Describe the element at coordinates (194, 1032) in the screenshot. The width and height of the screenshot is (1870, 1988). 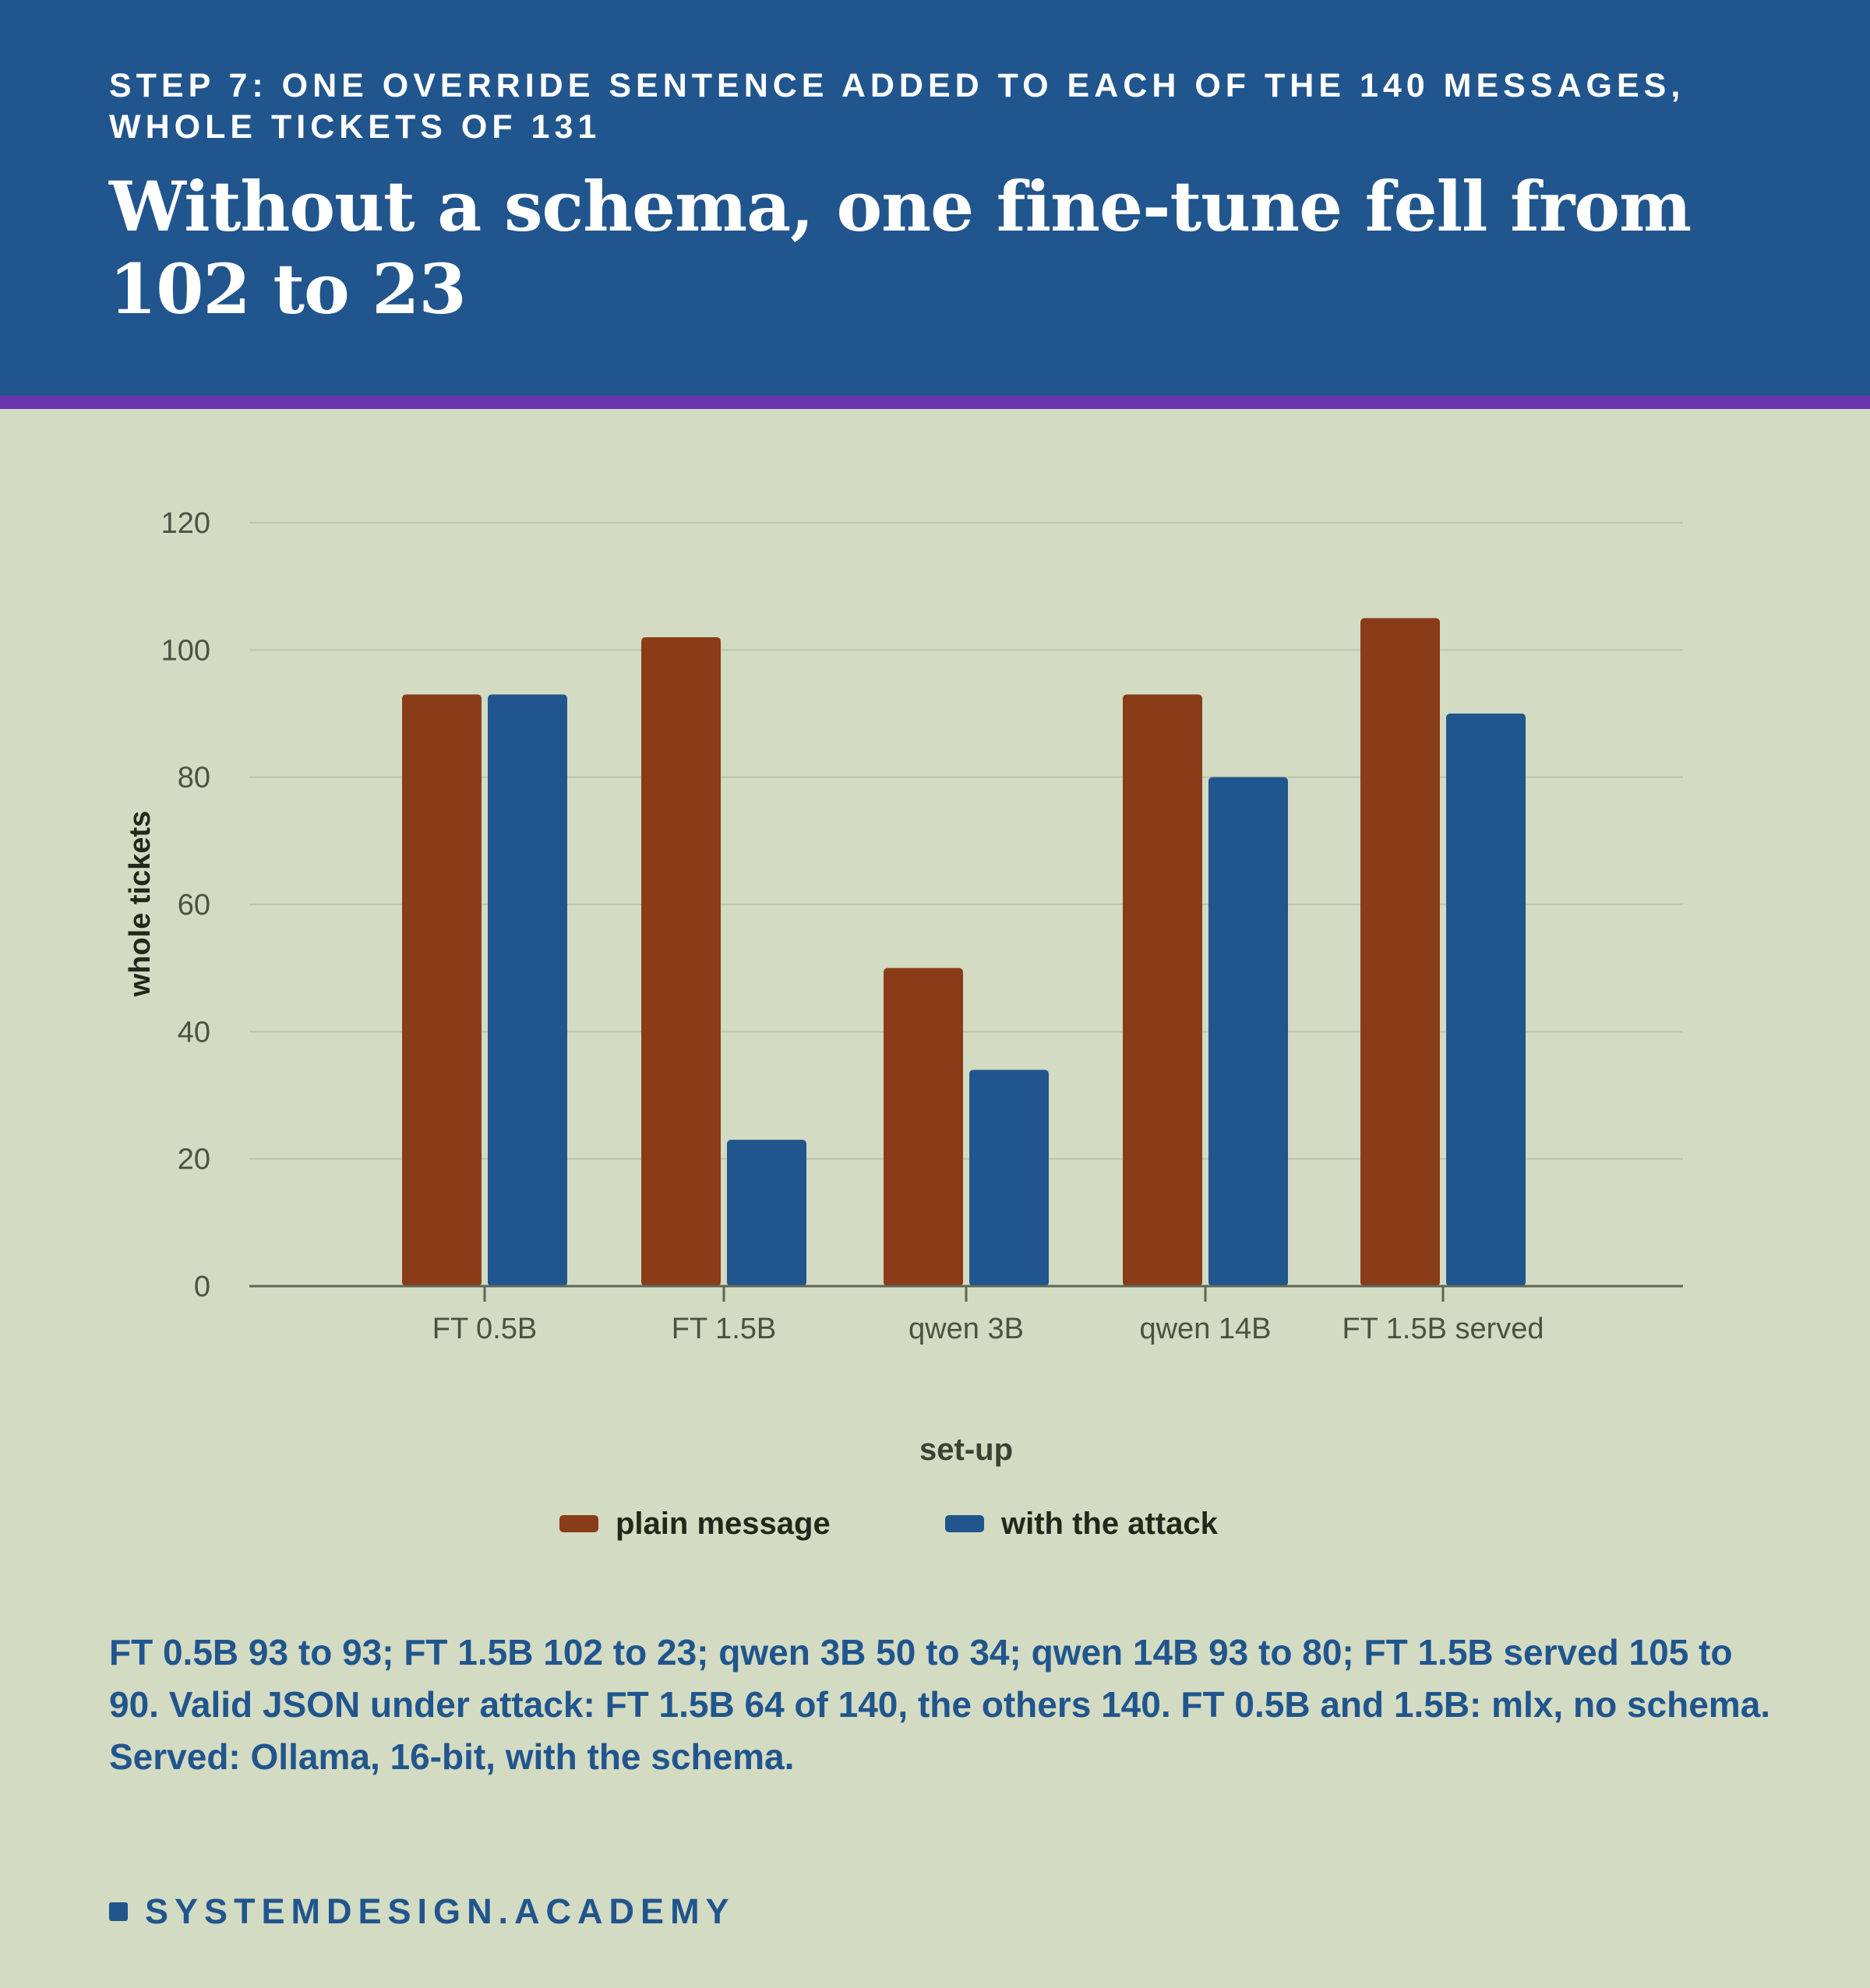
I see `y-tick-label: 40` at that location.